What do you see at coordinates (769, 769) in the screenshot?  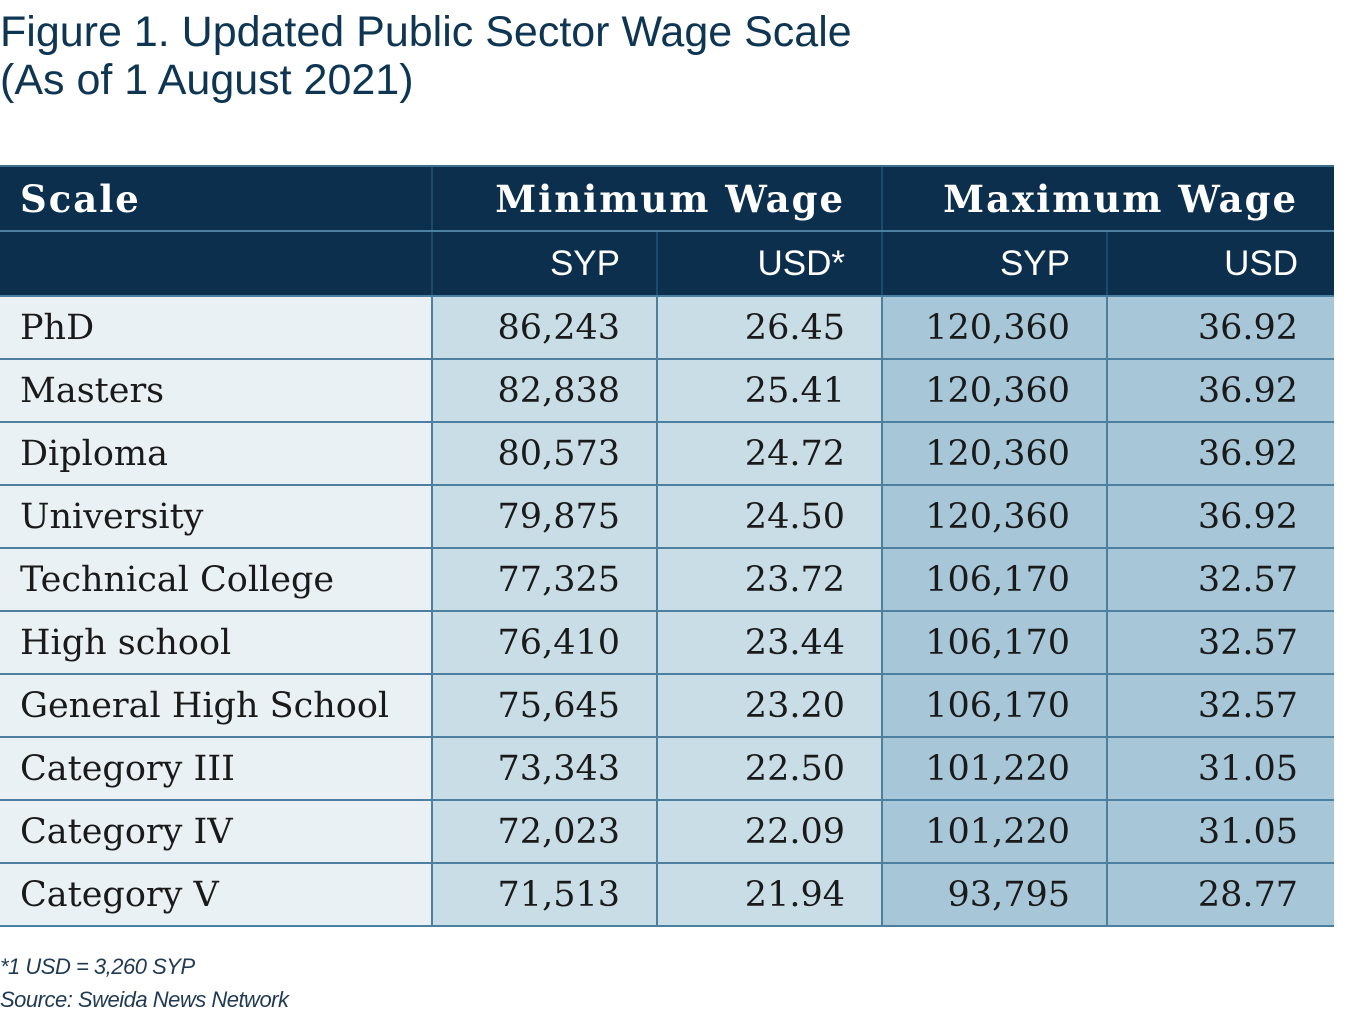 I see `min-usd-cell: 22.50` at bounding box center [769, 769].